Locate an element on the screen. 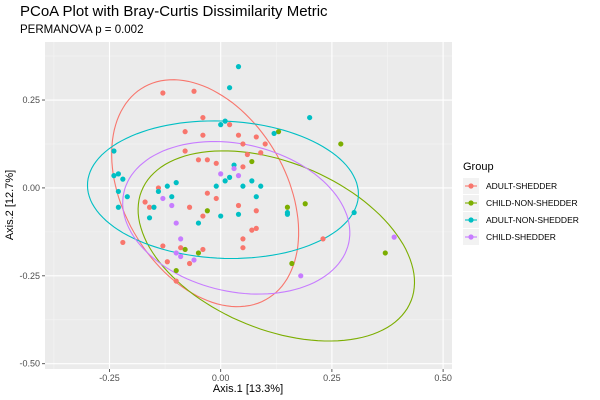  legend-label: ADULT-NON-SHEDDER is located at coordinates (532, 220).